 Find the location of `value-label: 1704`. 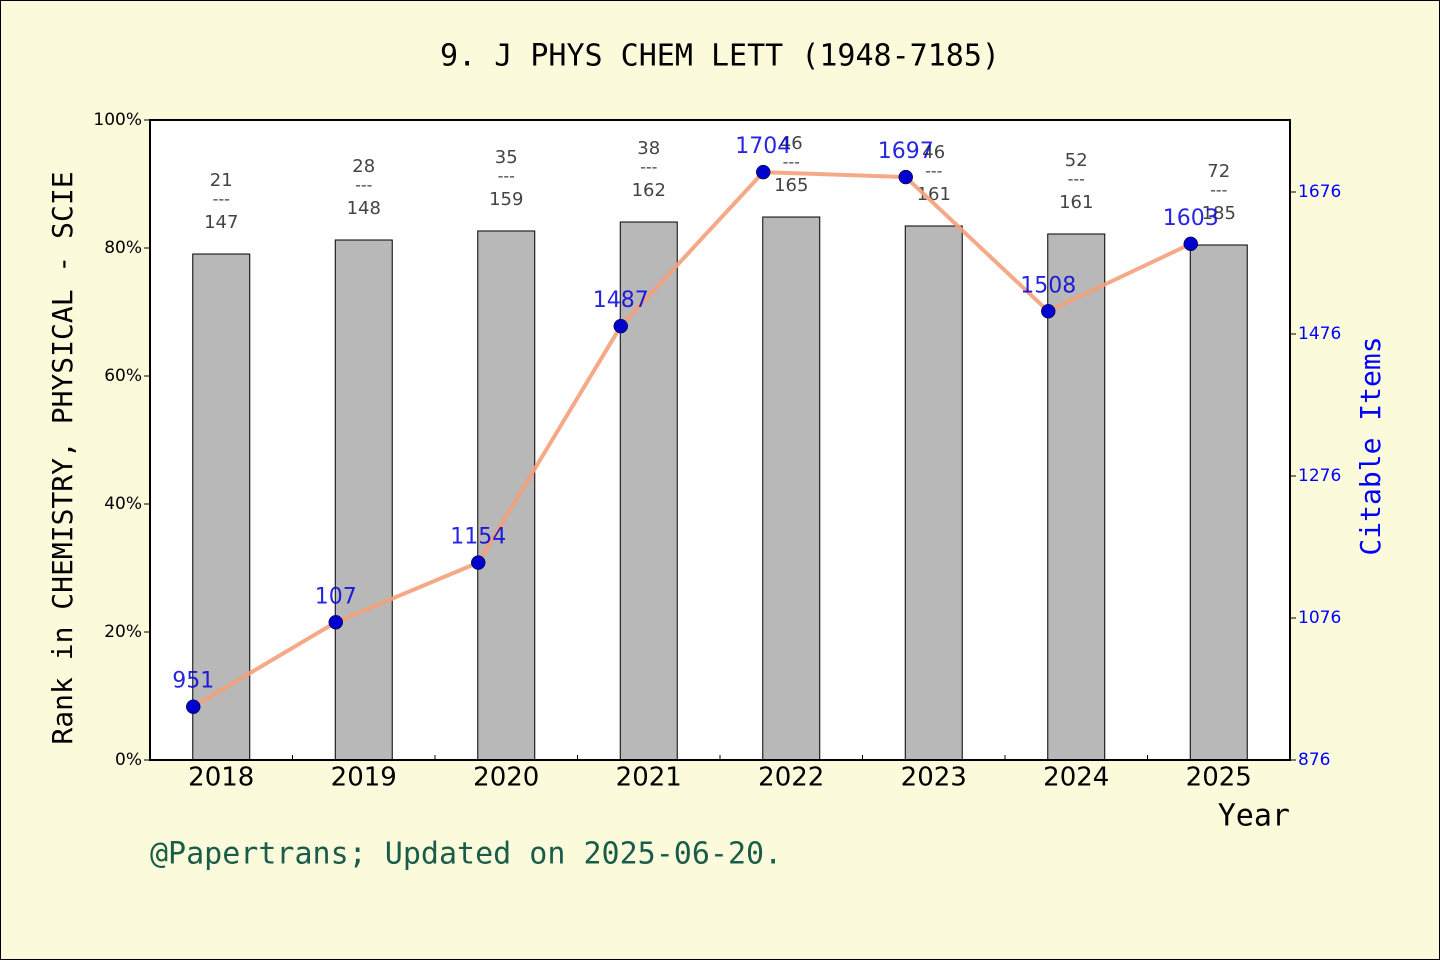

value-label: 1704 is located at coordinates (763, 146).